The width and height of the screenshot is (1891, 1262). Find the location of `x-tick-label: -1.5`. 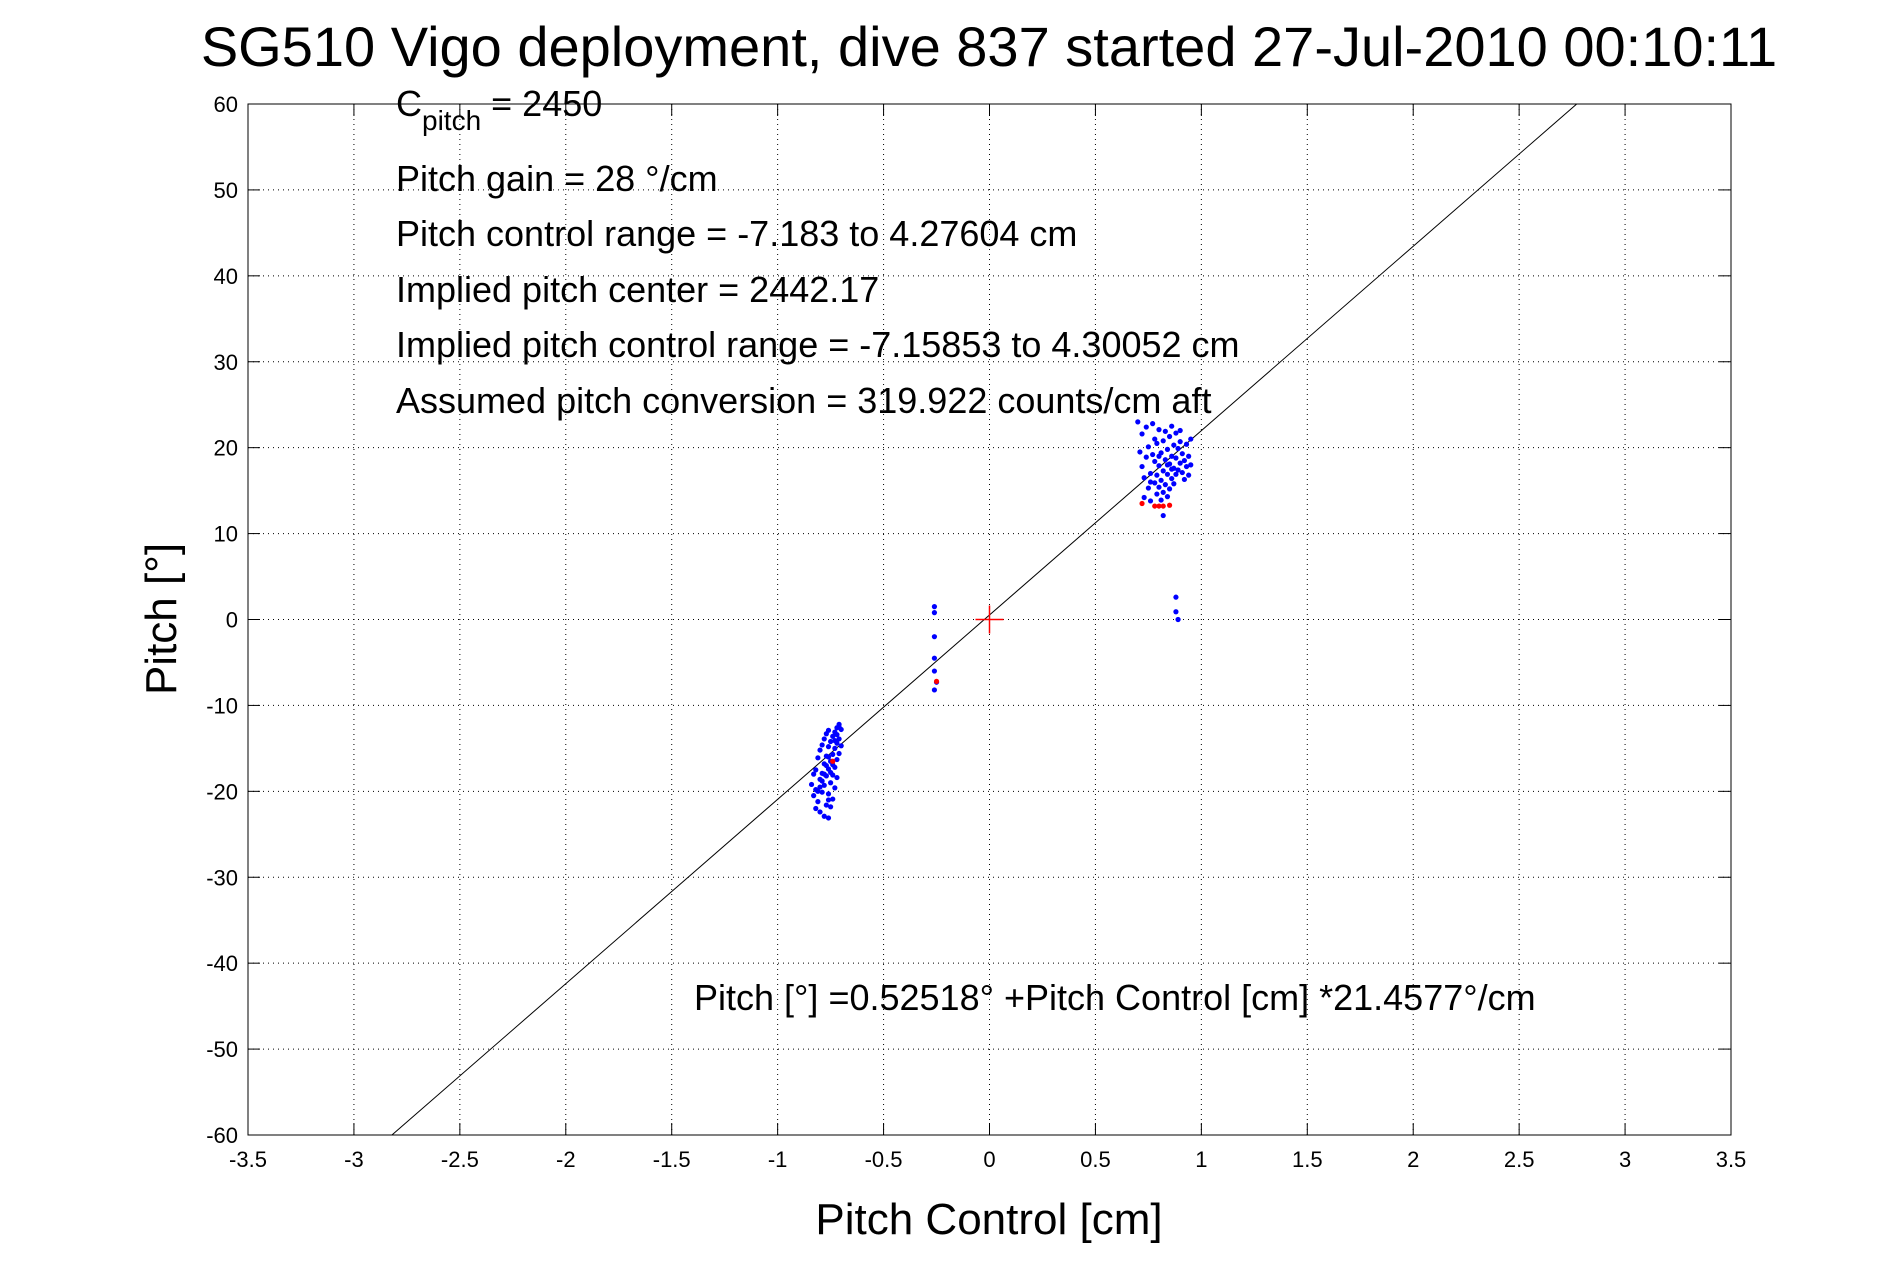

x-tick-label: -1.5 is located at coordinates (672, 1159).